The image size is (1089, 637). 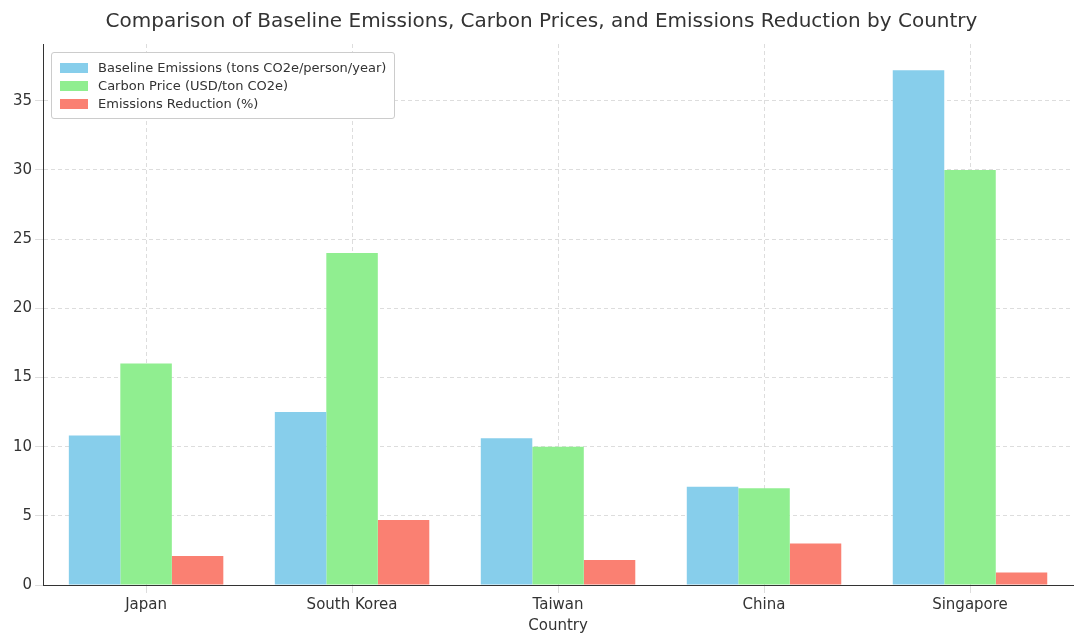 I want to click on legend-label: Emissions Reduction (%), so click(x=178, y=103).